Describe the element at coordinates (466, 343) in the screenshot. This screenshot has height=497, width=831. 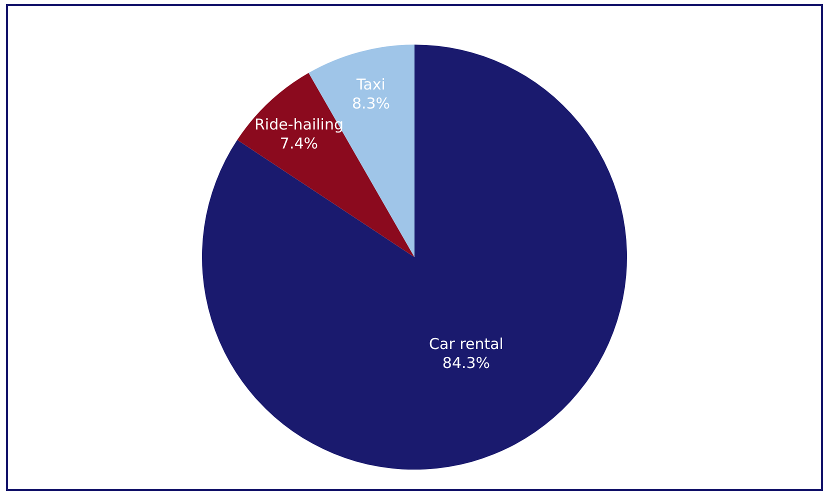
I see `slice-label: Car rental` at that location.